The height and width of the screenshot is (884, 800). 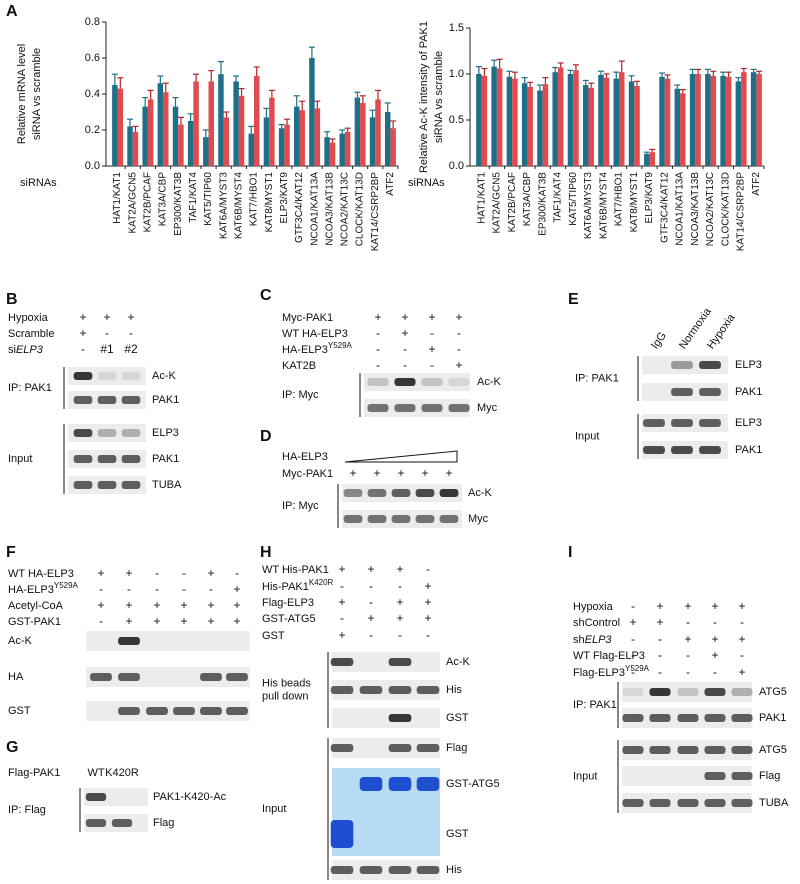 I want to click on group-label: IP: Myc, so click(x=300, y=395).